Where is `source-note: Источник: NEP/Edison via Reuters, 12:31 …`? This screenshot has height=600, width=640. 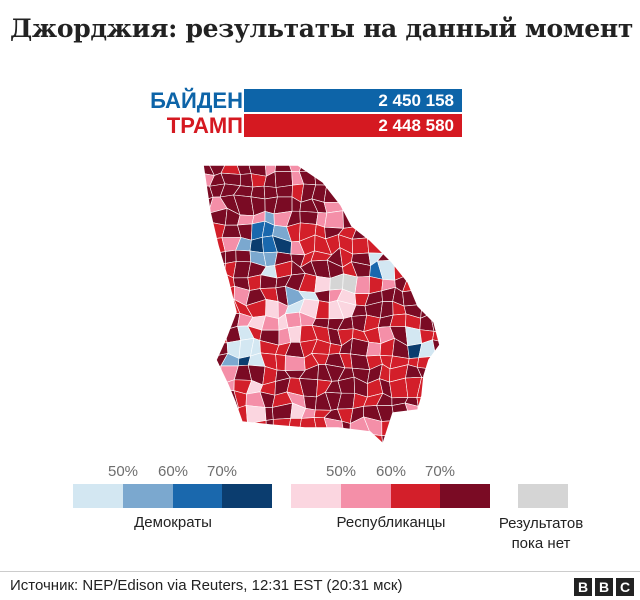
source-note: Источник: NEP/Edison via Reuters, 12:31 … is located at coordinates (206, 585).